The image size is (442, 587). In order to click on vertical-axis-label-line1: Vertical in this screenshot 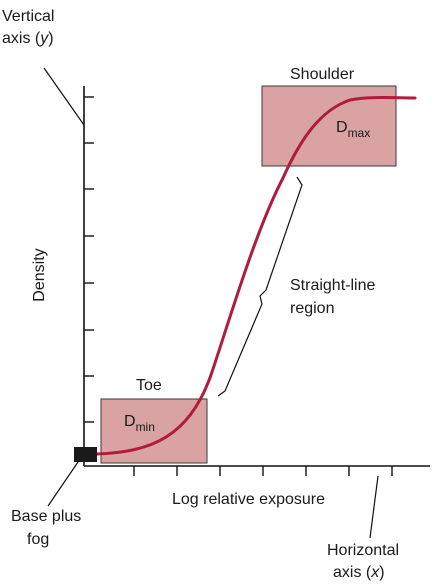, I will do `click(28, 16)`.